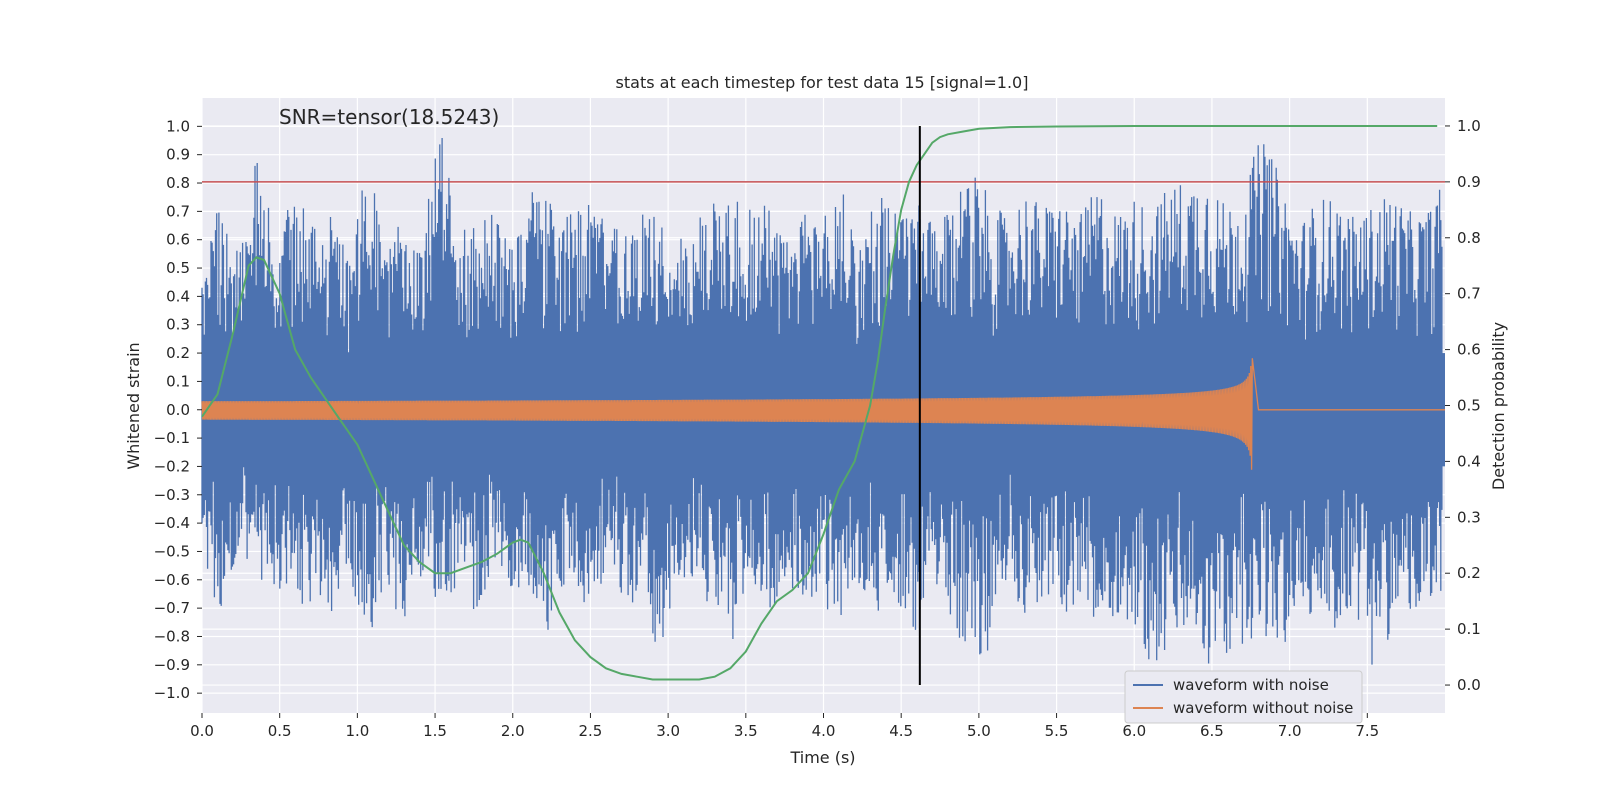  What do you see at coordinates (202, 731) in the screenshot?
I see `x-tick-label-0: 0.0` at bounding box center [202, 731].